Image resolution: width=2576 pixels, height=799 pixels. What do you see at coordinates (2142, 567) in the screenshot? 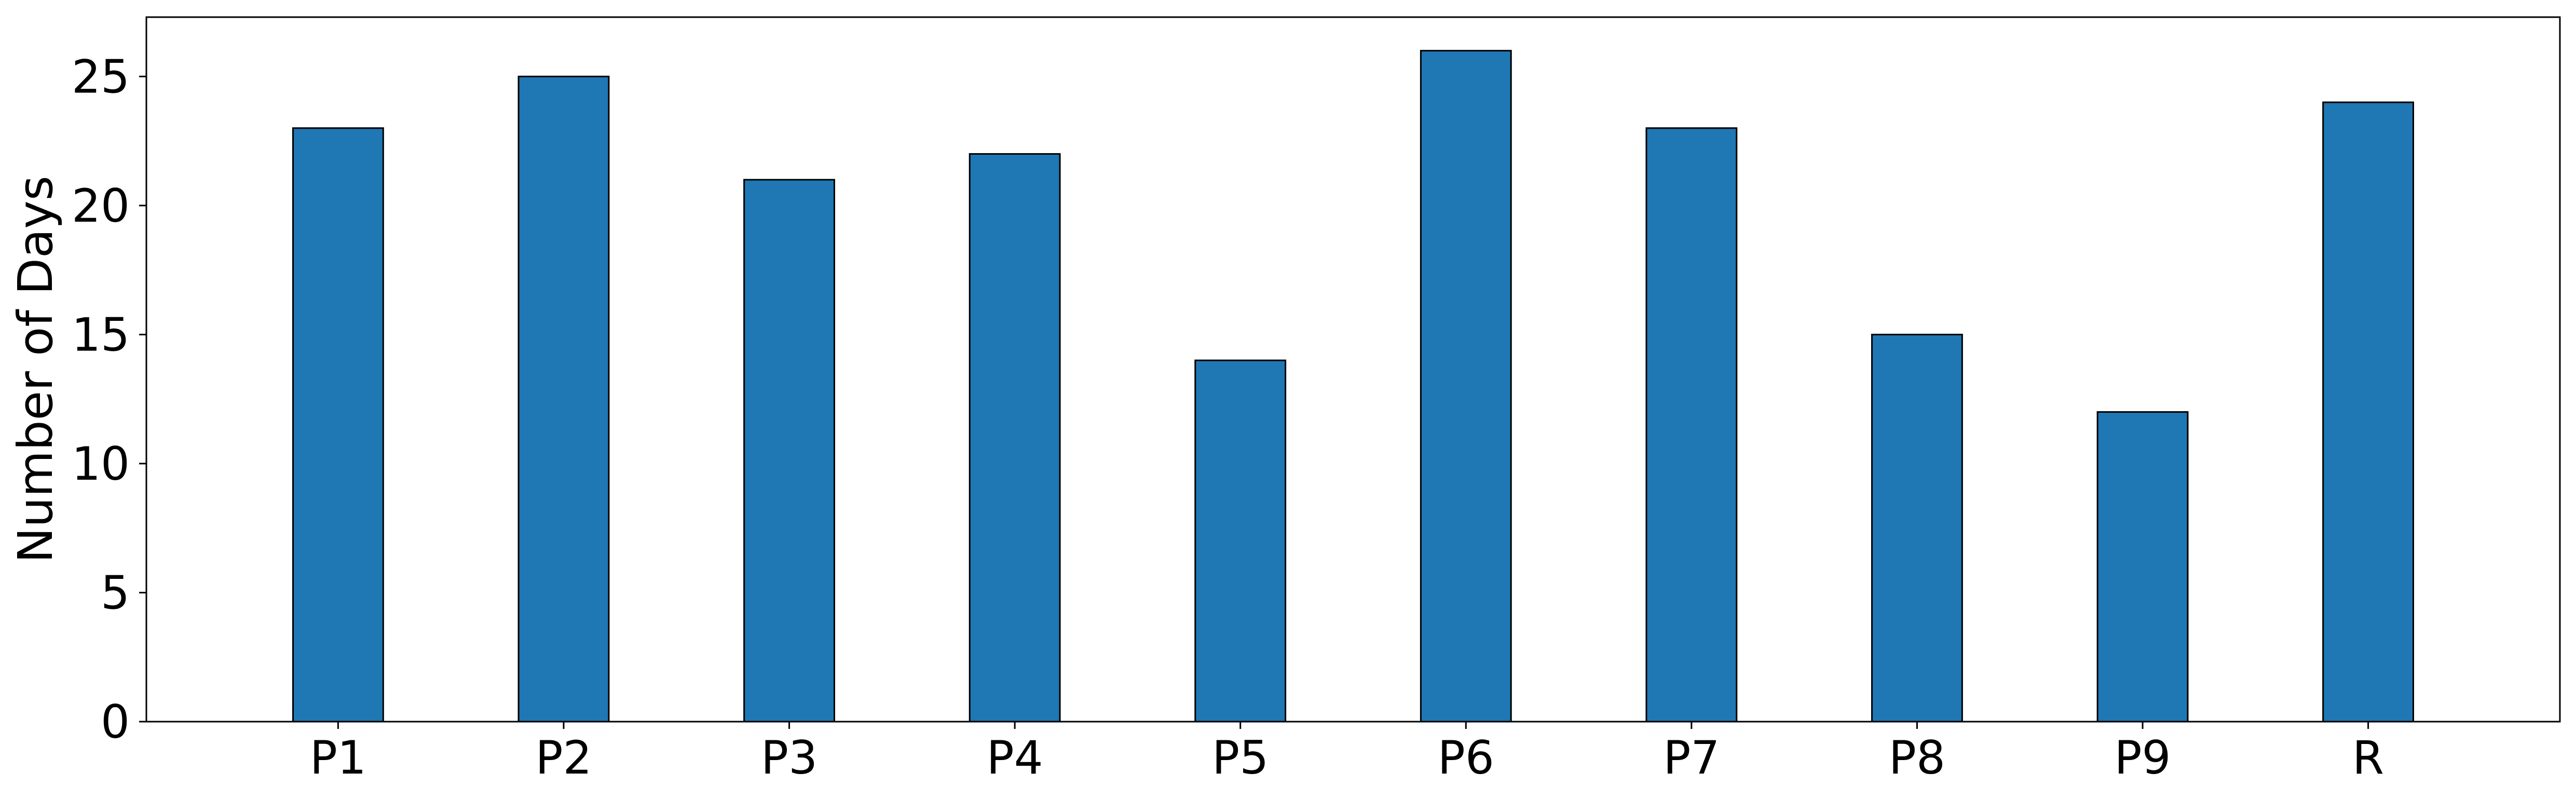
I see `bar-p9` at bounding box center [2142, 567].